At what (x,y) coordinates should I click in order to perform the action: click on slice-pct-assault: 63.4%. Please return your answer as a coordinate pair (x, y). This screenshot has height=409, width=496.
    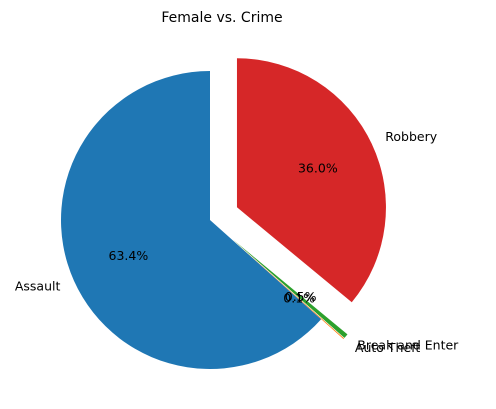
    Looking at the image, I should click on (129, 255).